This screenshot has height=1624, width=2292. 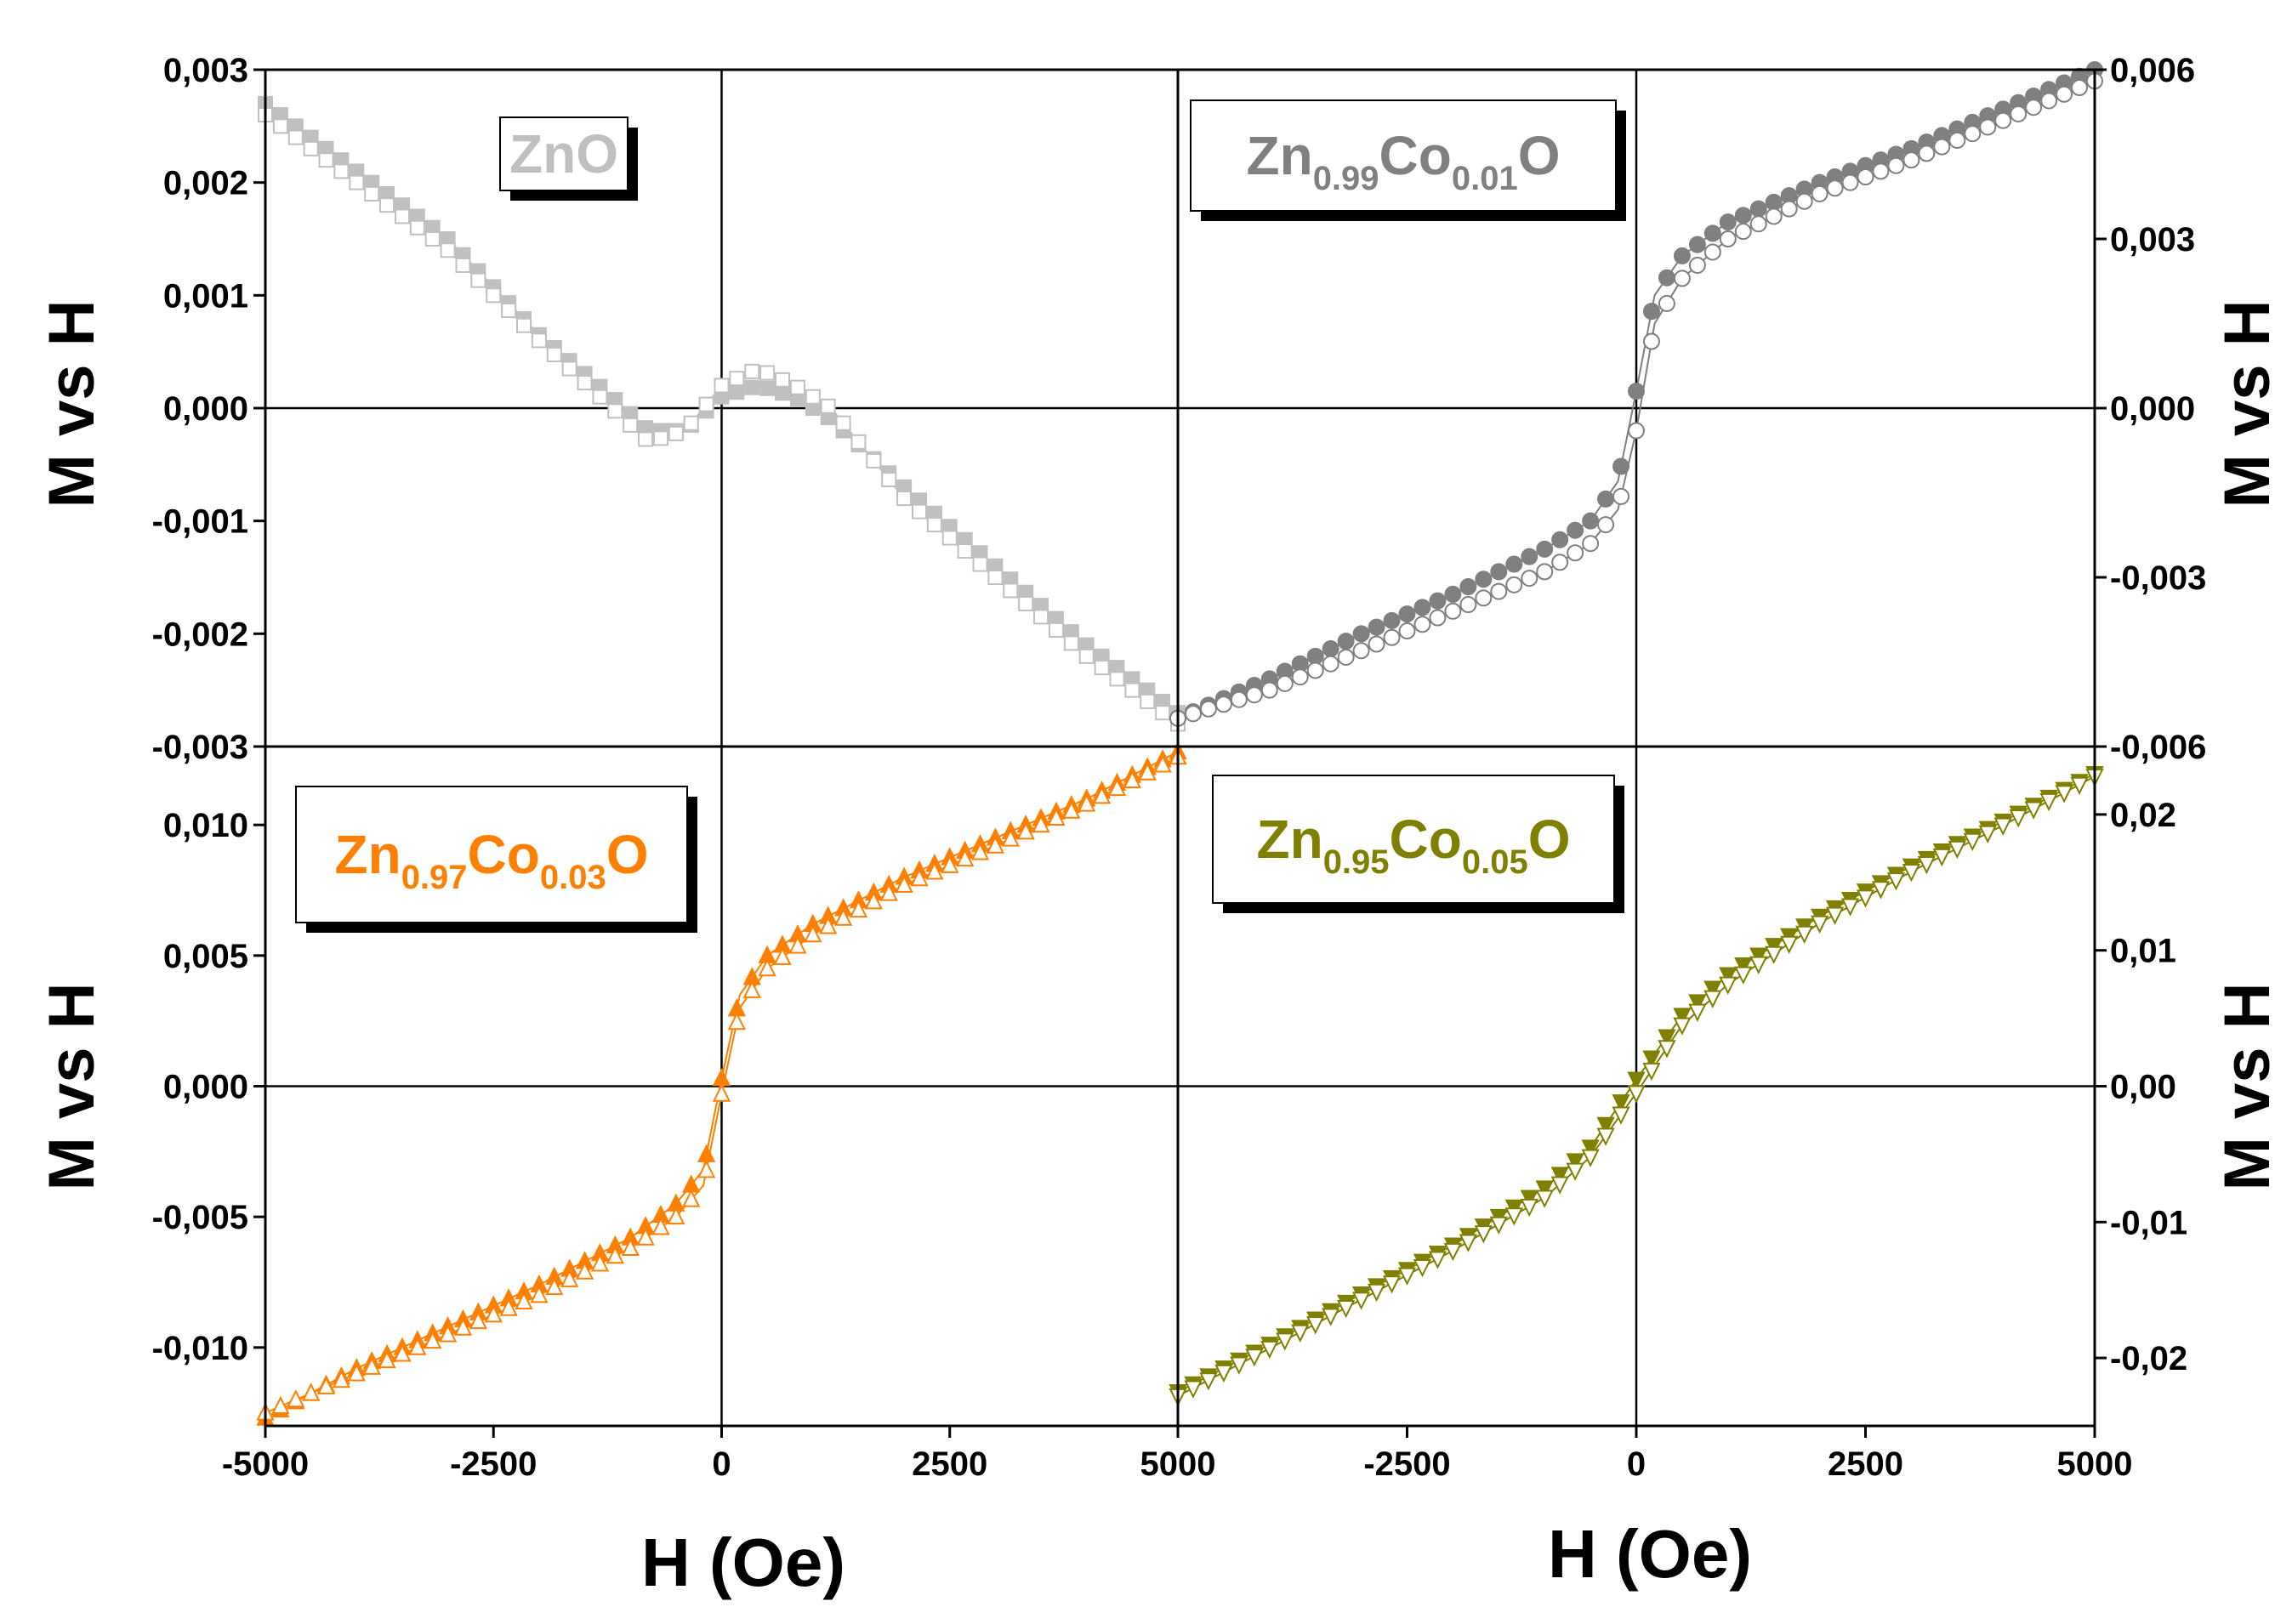 I want to click on y-tick-label: -0,02, so click(x=2148, y=1359).